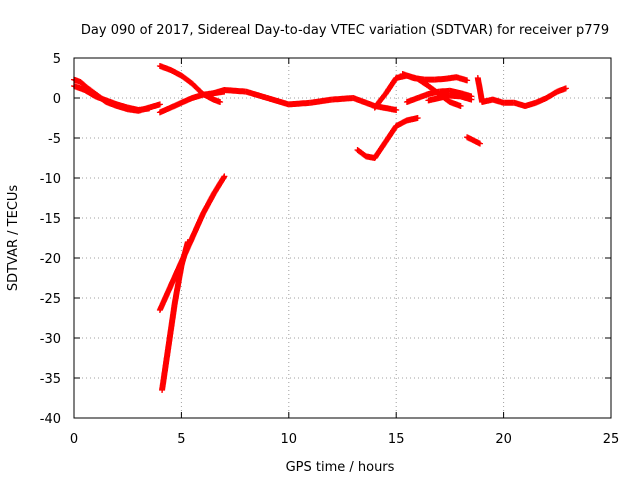 This screenshot has height=480, width=640. What do you see at coordinates (611, 439) in the screenshot?
I see `x-tick-label: 25` at bounding box center [611, 439].